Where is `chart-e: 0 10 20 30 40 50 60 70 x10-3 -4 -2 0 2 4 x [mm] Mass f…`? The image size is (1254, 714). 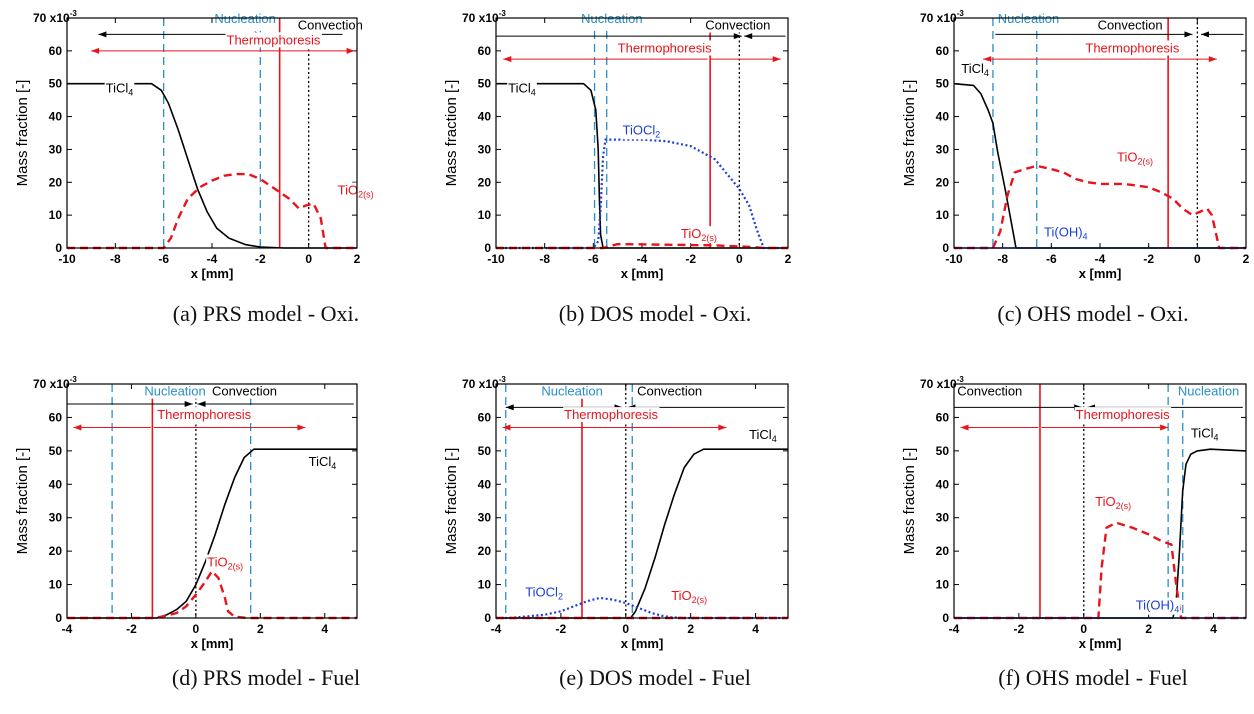
chart-e: 0 10 20 30 40 50 60 70 x10-3 -4 -2 0 2 4 x [mm] Mass f… is located at coordinates (616, 513).